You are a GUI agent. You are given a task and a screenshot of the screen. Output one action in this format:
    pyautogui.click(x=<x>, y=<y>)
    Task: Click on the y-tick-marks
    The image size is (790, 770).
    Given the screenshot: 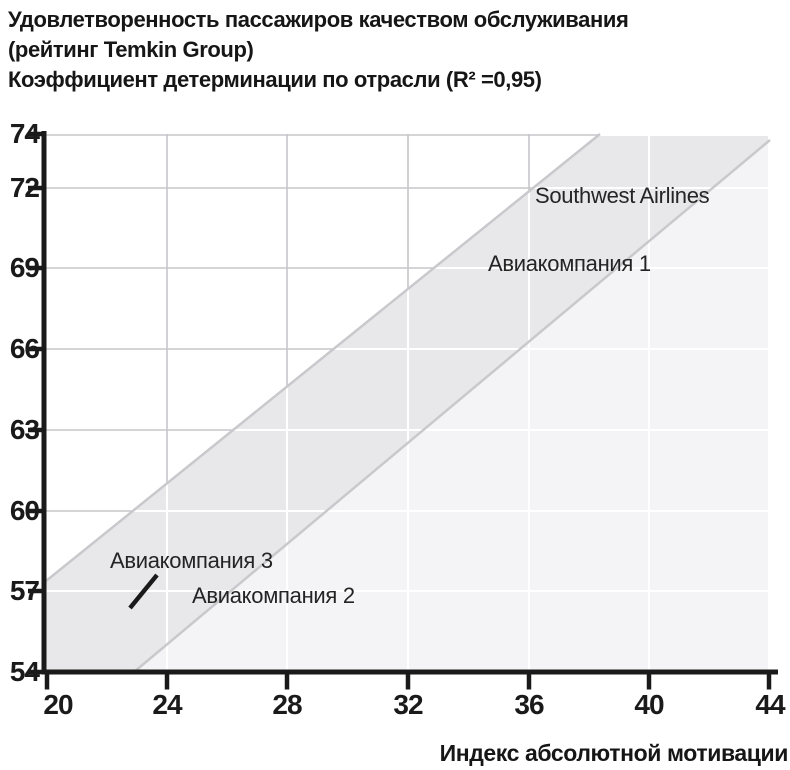 What is the action you would take?
    pyautogui.click(x=35, y=403)
    